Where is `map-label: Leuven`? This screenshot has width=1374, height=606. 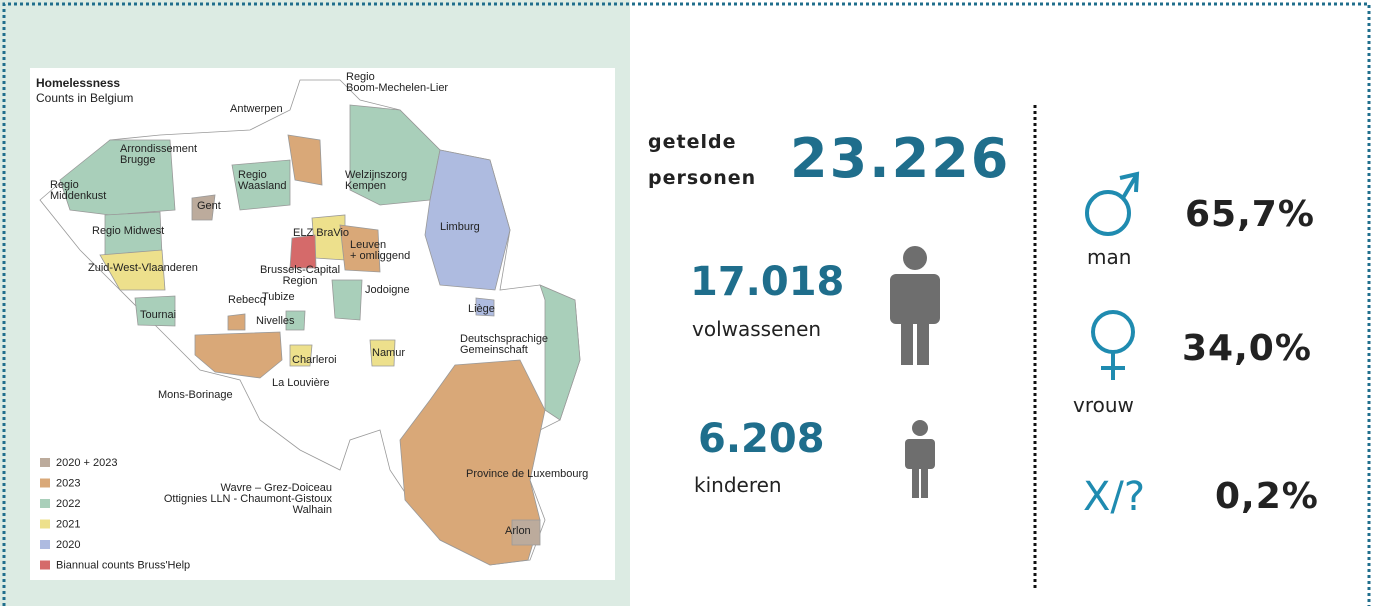 map-label: Leuven is located at coordinates (368, 245).